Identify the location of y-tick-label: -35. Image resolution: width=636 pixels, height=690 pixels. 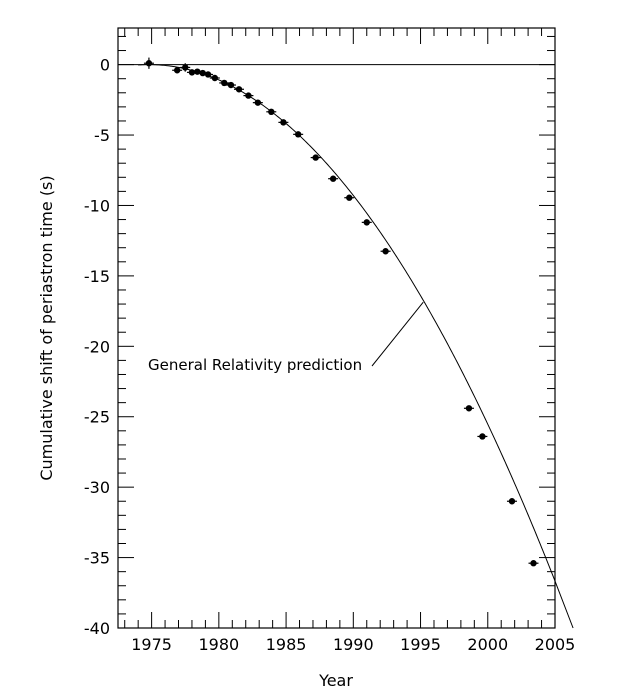
(97, 558).